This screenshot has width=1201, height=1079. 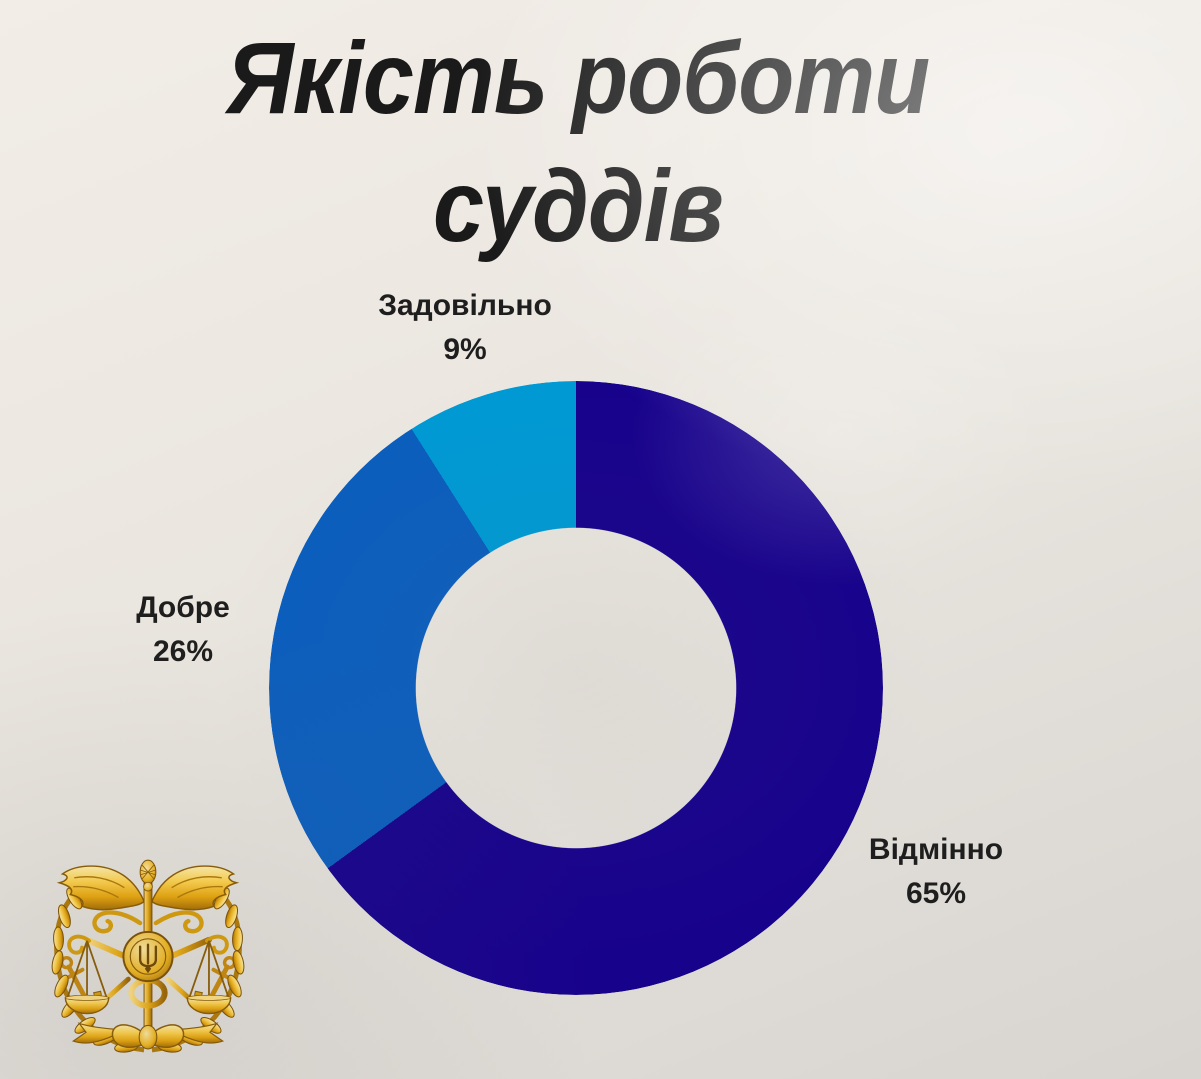 What do you see at coordinates (183, 651) in the screenshot?
I see `slice-percent: 26%` at bounding box center [183, 651].